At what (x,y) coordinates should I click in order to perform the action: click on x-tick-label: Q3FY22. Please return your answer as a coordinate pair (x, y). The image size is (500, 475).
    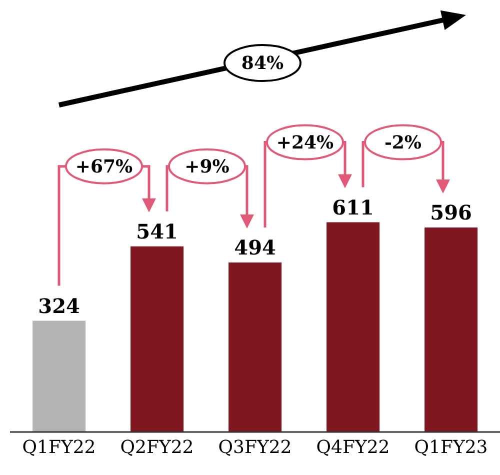
    Looking at the image, I should click on (255, 447).